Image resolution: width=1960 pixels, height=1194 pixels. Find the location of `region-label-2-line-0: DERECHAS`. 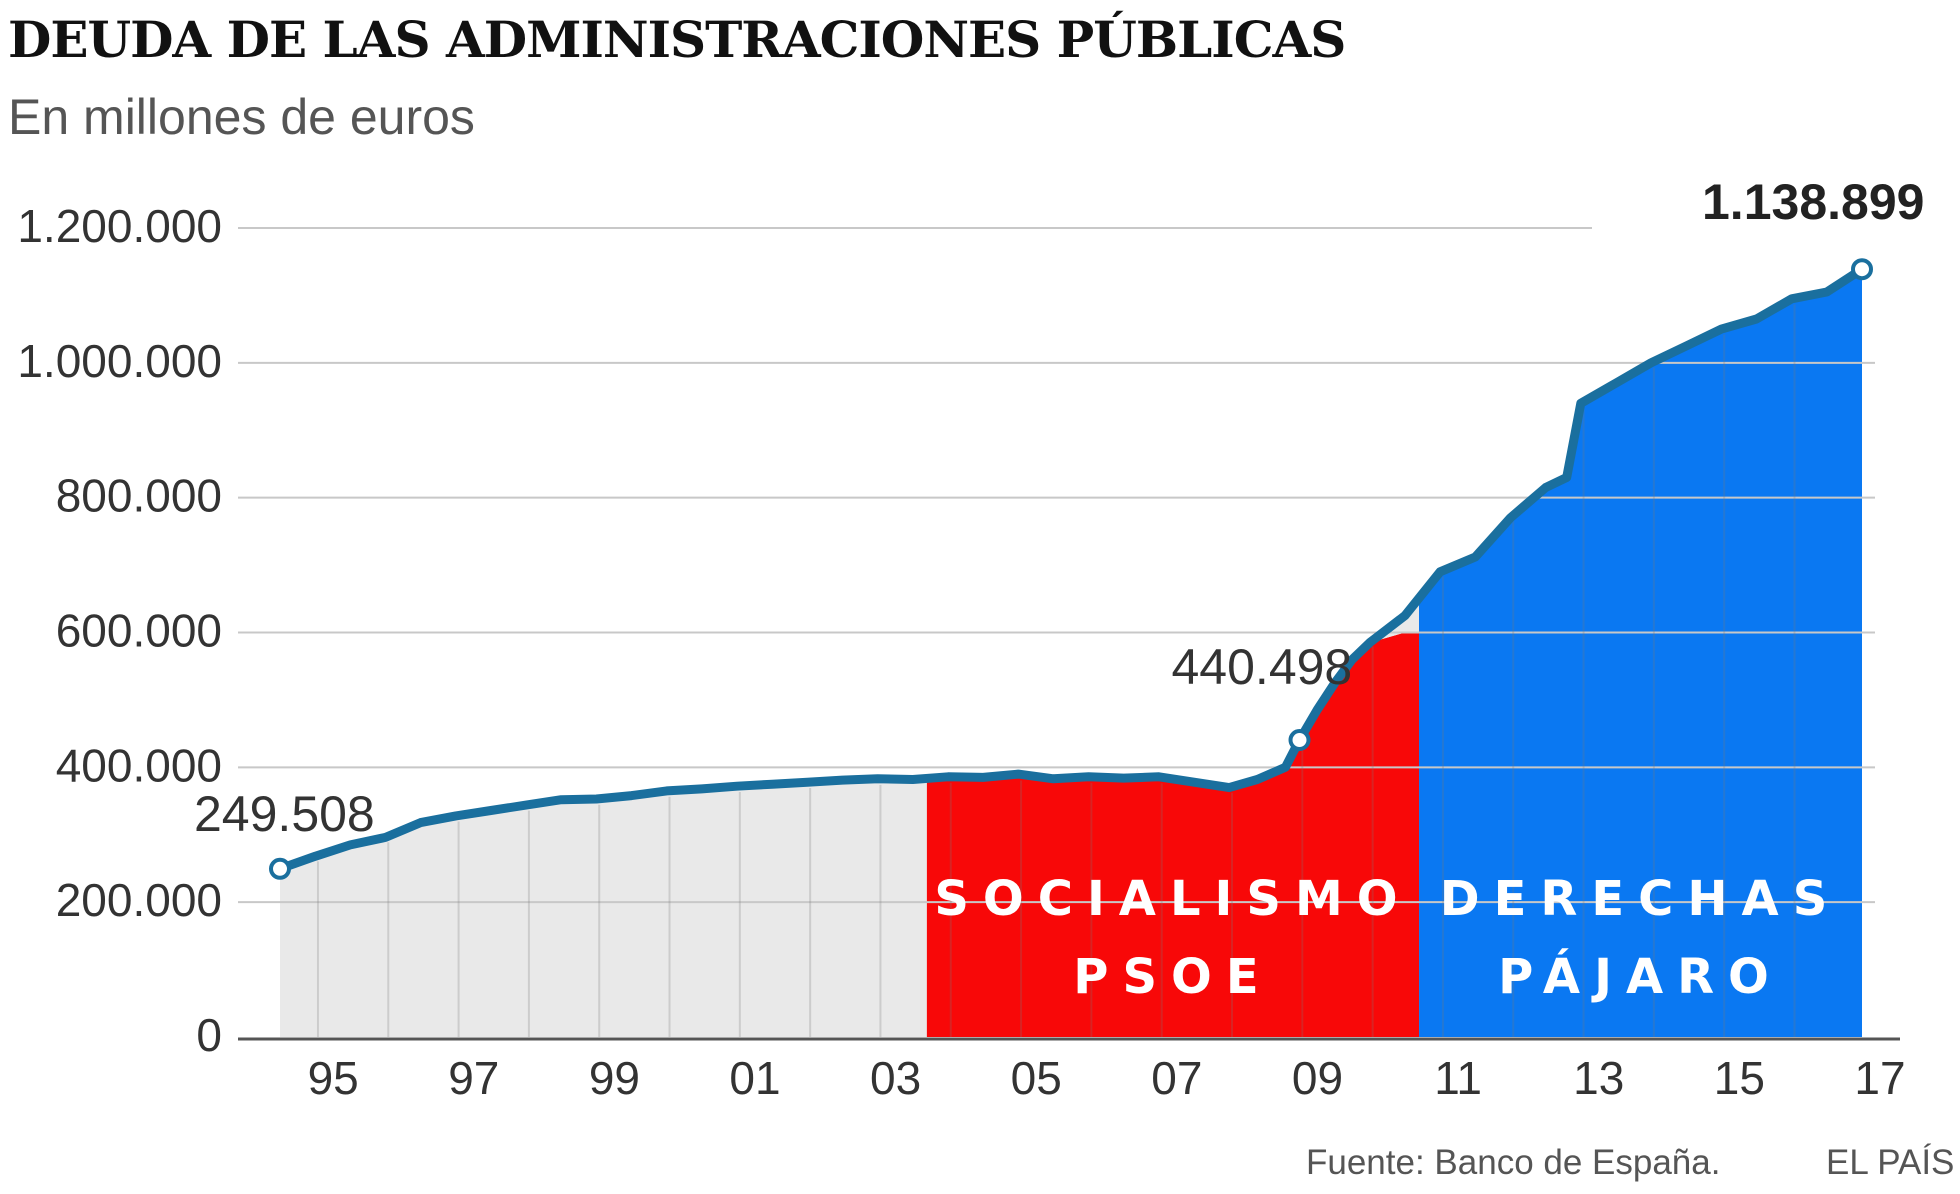

region-label-2-line-0: DERECHAS is located at coordinates (1641, 899).